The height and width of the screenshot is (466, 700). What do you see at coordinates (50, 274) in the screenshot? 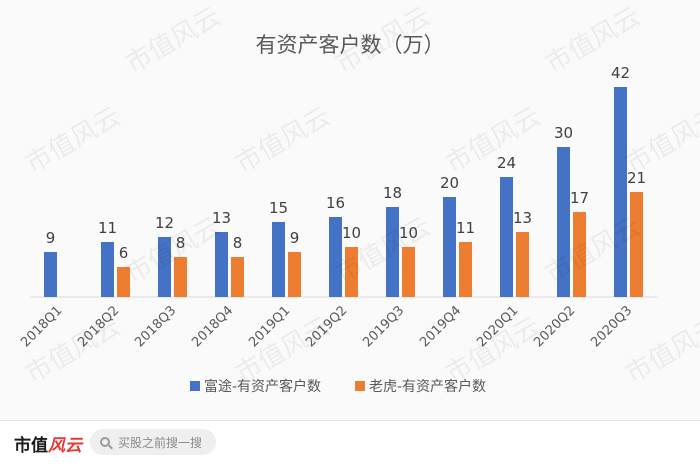
I see `bar-futu-2018Q1` at bounding box center [50, 274].